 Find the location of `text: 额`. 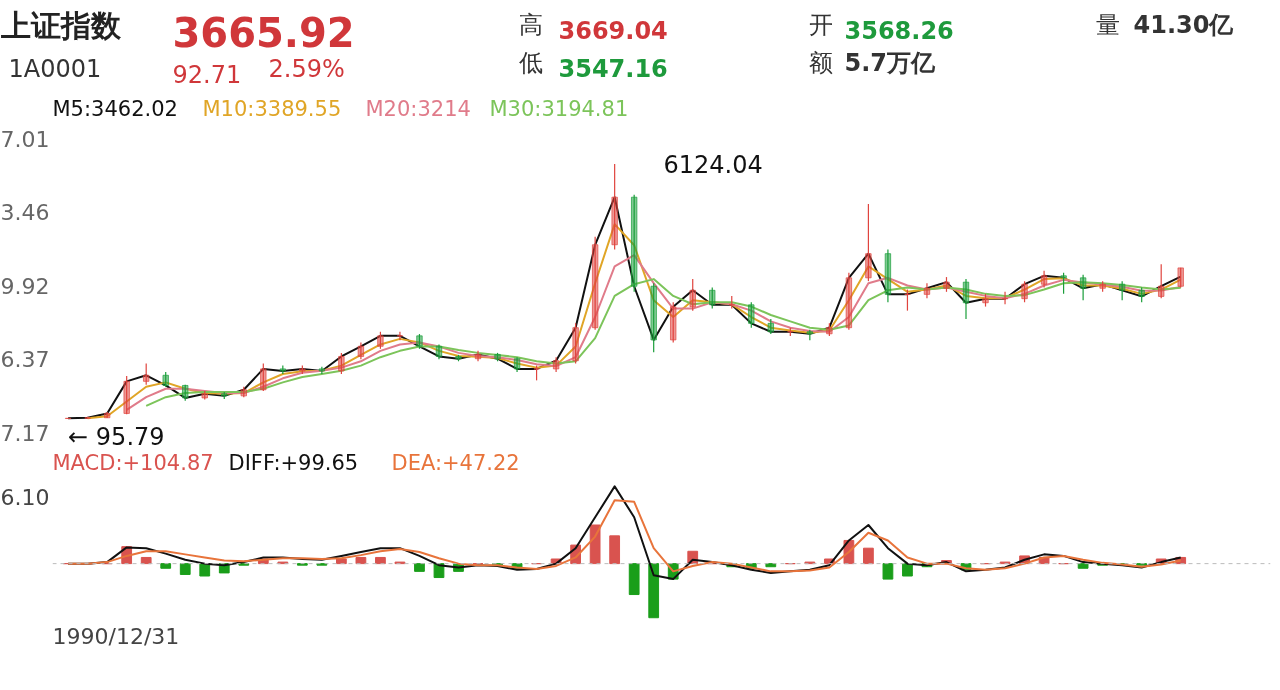

text: 额 is located at coordinates (820, 62).